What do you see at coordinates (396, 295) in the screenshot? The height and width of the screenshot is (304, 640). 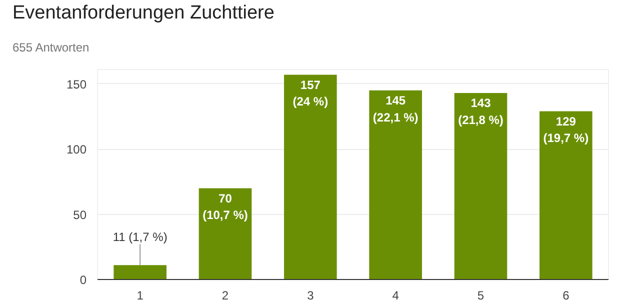 I see `x-tick-label: 4` at bounding box center [396, 295].